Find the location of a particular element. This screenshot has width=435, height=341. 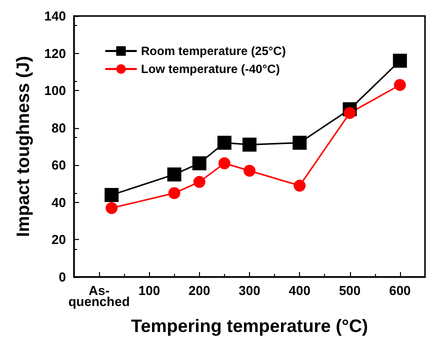

legend-label: Room temperature (25°C) is located at coordinates (213, 51).